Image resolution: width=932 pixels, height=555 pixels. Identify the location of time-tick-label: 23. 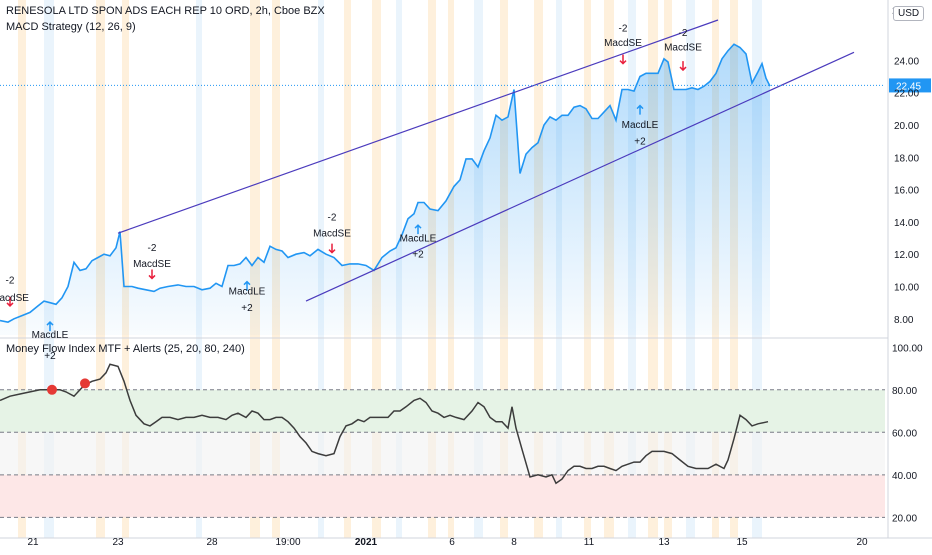
(118, 542).